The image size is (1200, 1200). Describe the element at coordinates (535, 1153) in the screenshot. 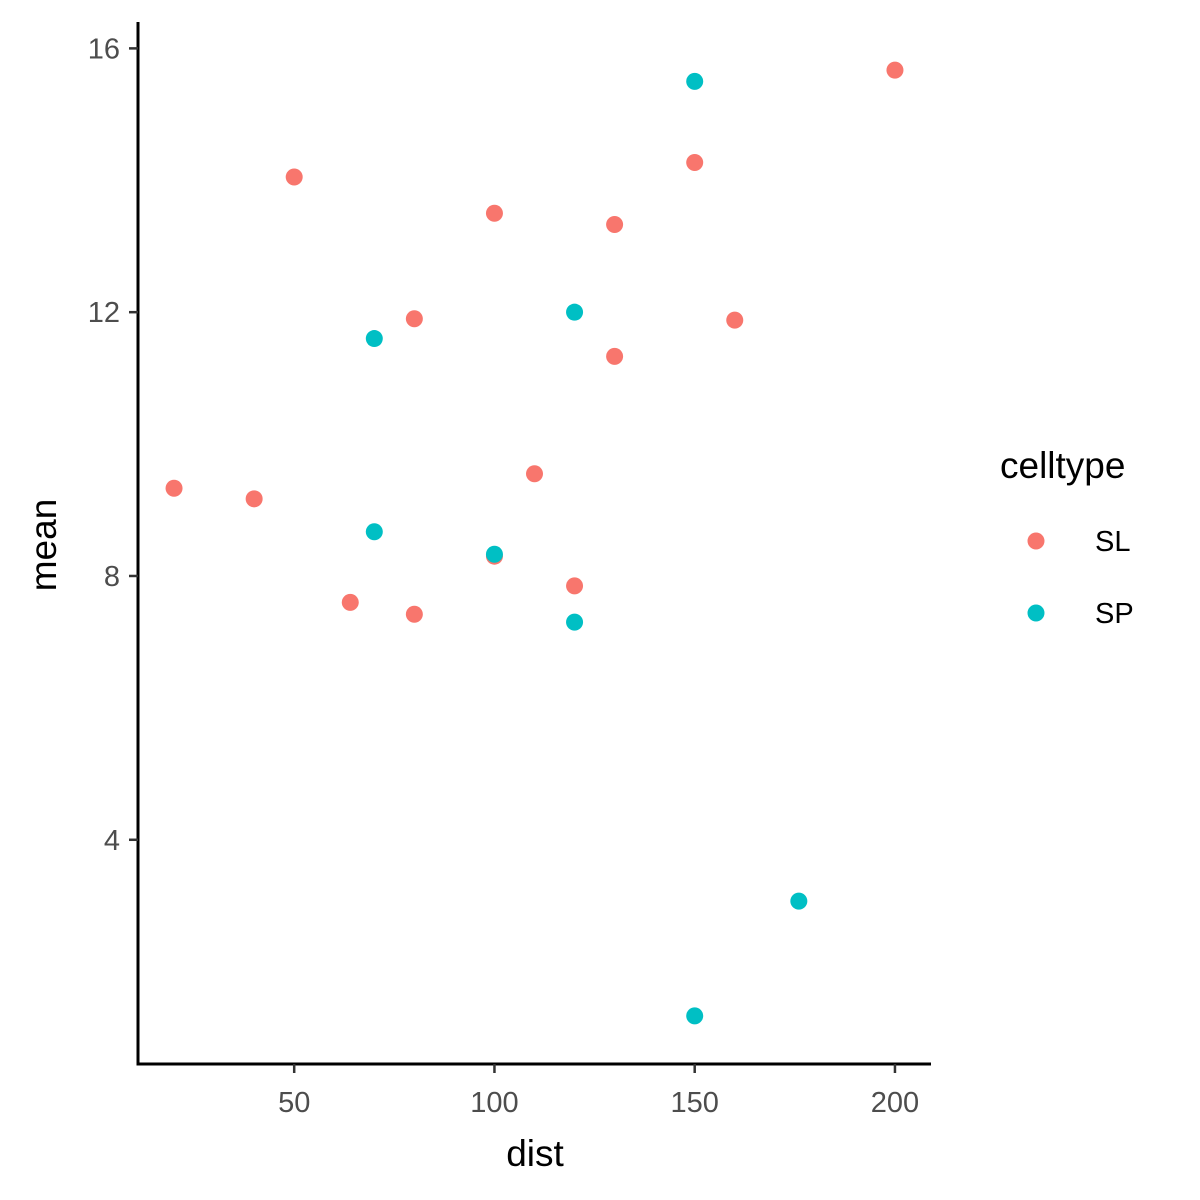

I see `x-axis-title: dist` at that location.